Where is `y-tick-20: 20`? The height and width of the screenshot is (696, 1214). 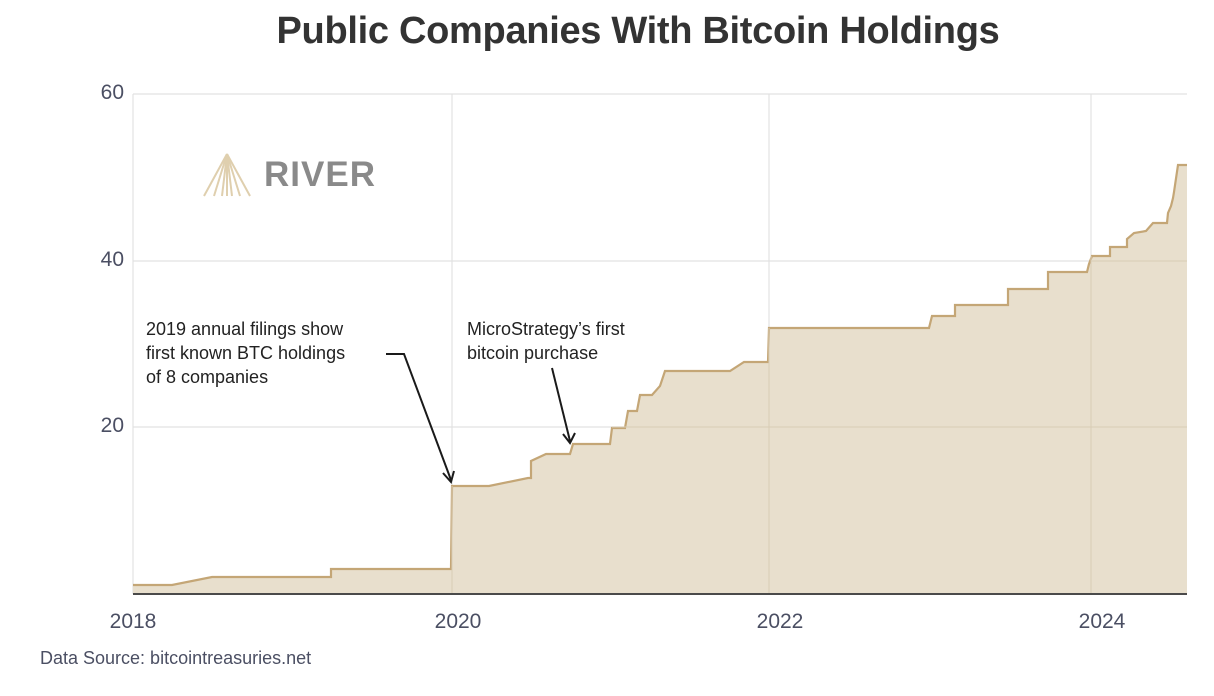 y-tick-20: 20 is located at coordinates (112, 425).